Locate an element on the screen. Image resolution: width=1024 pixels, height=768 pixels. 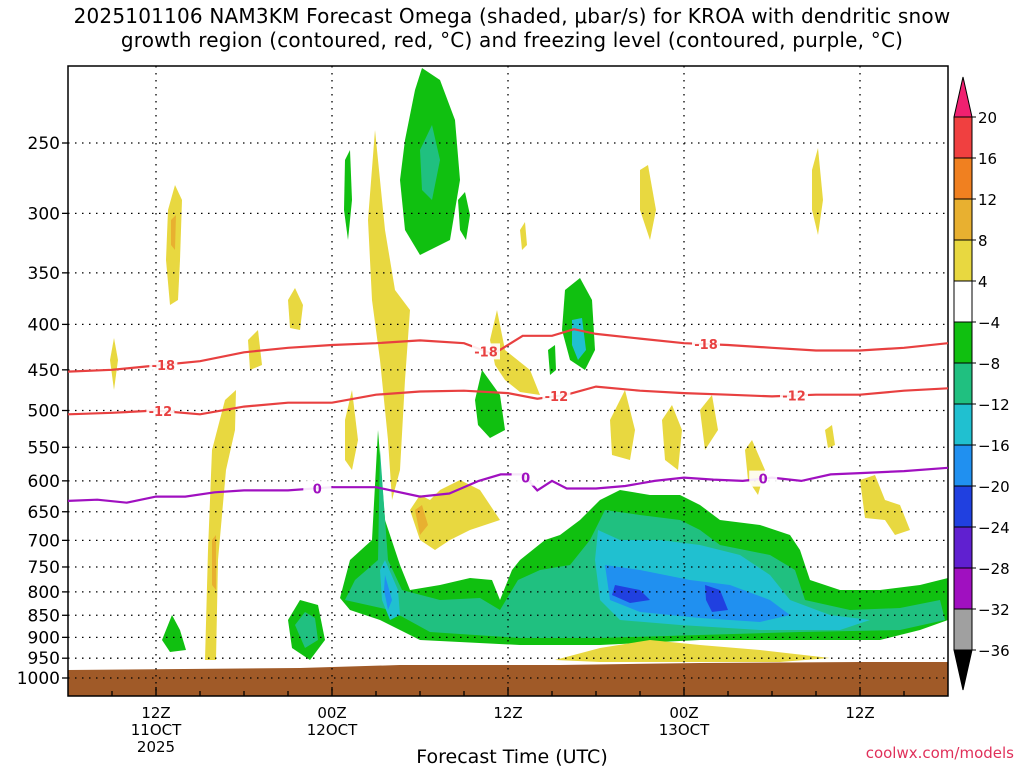
omega-core-darkblue is located at coordinates (670, 598).